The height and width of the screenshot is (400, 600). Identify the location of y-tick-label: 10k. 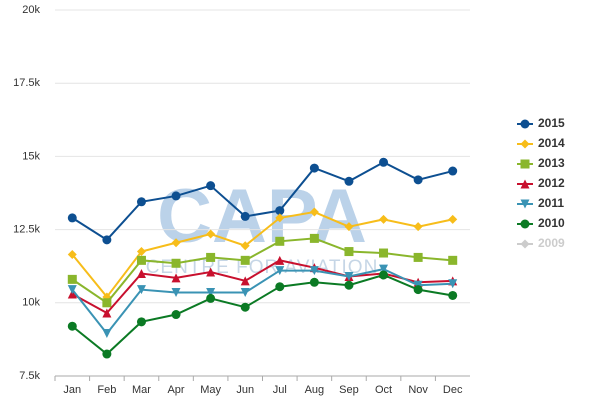
(31, 303).